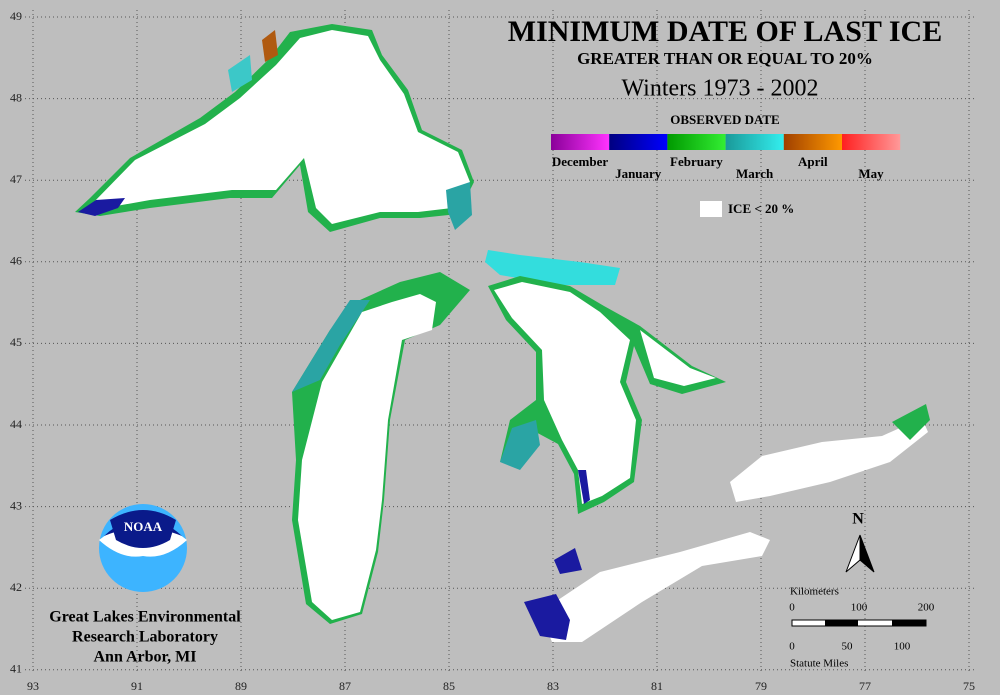  What do you see at coordinates (367, 457) in the screenshot?
I see `lake-michigan` at bounding box center [367, 457].